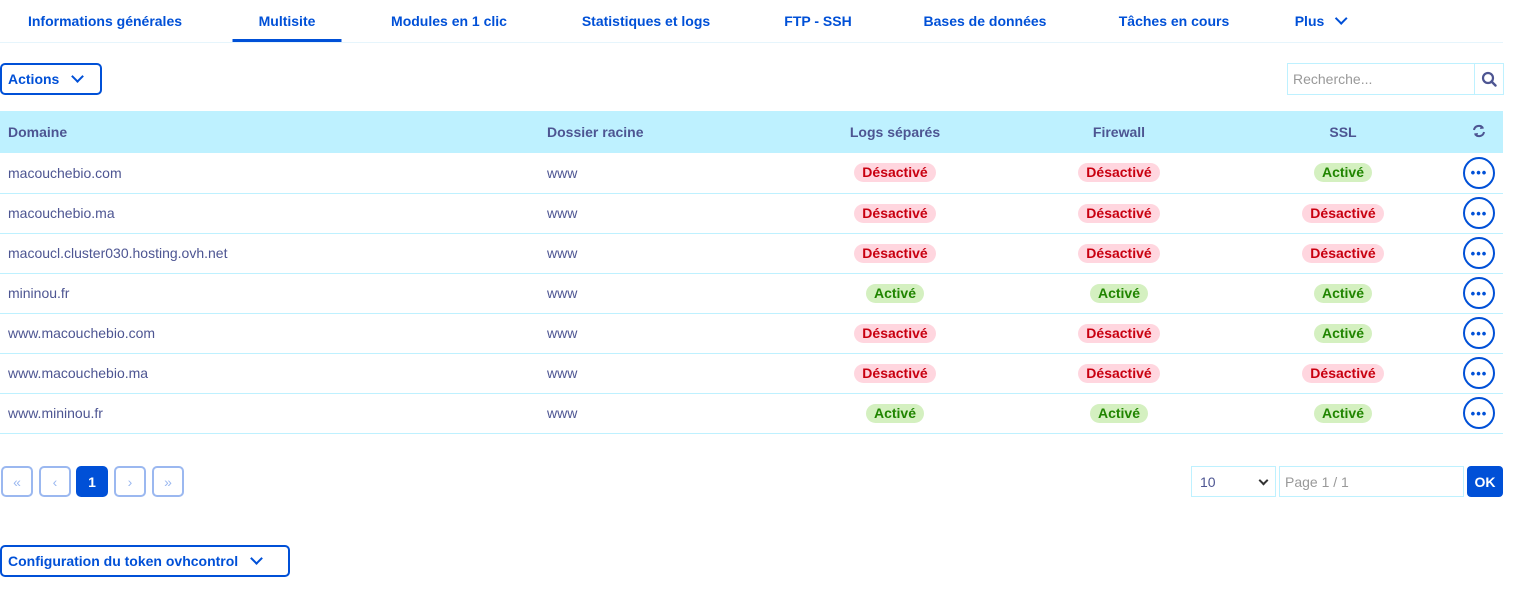  Describe the element at coordinates (51, 79) in the screenshot. I see `actions-button: Actions` at that location.